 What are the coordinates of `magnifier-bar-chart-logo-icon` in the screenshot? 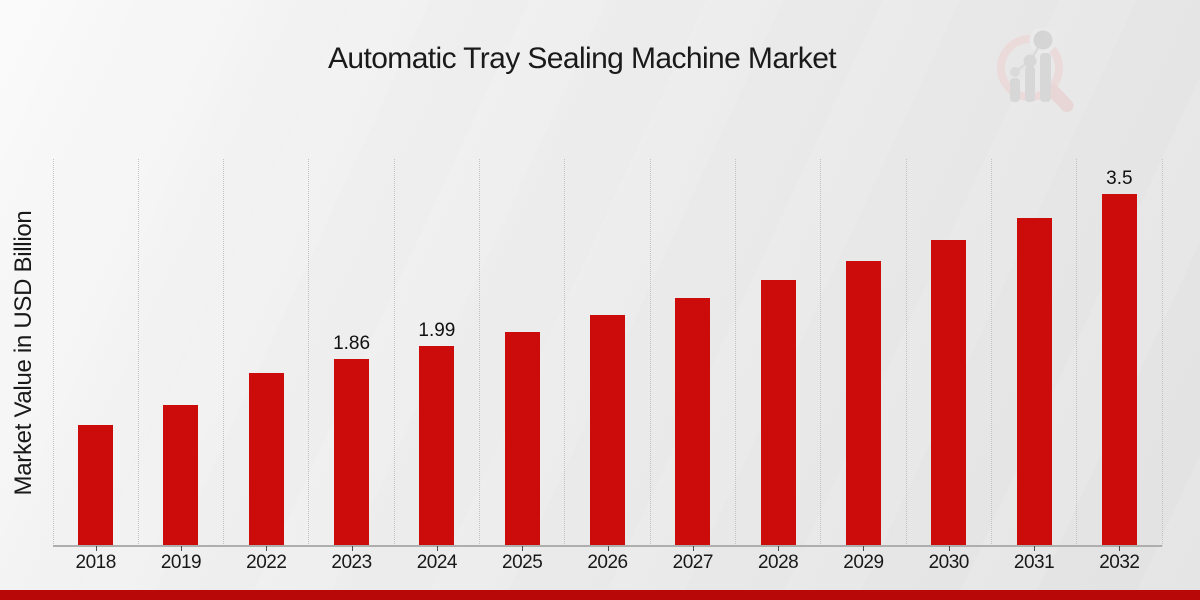 It's located at (1035, 70).